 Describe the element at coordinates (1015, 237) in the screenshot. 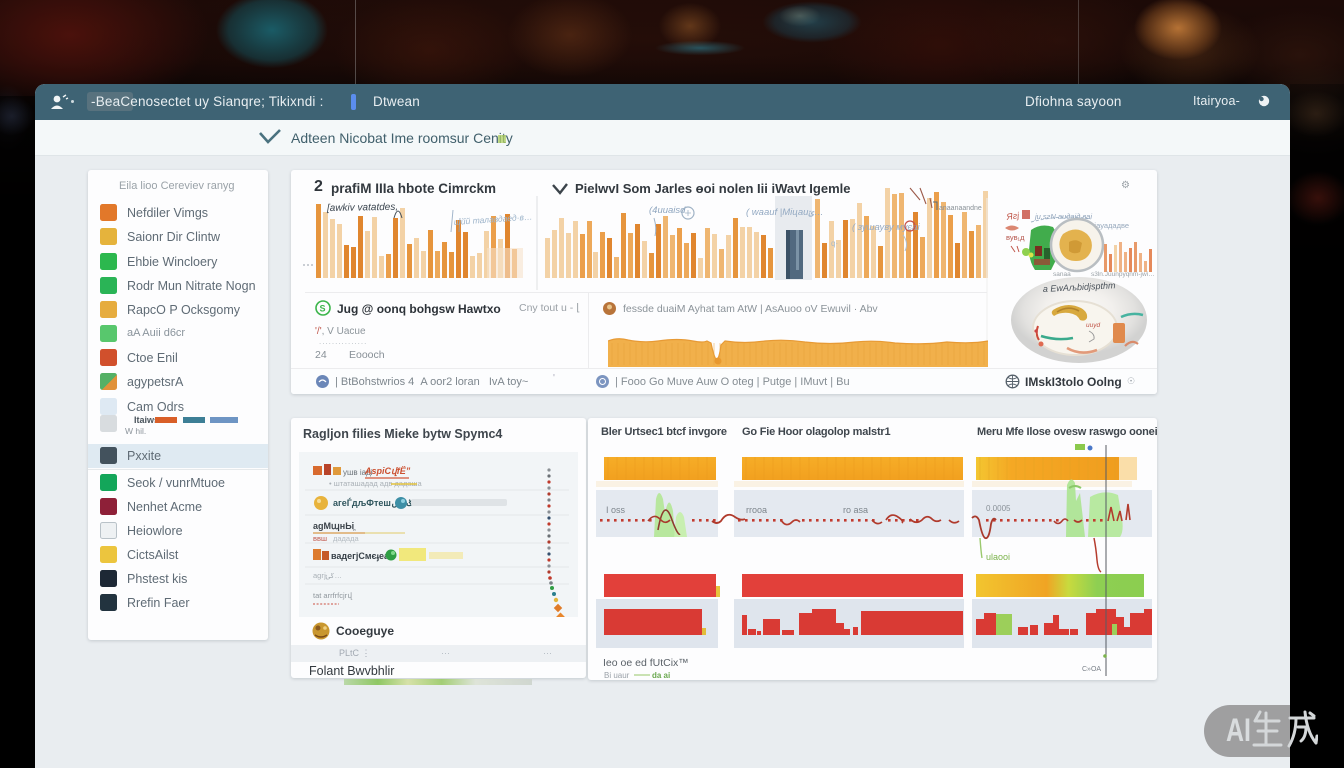

I see `svg-text: вув₁д` at that location.